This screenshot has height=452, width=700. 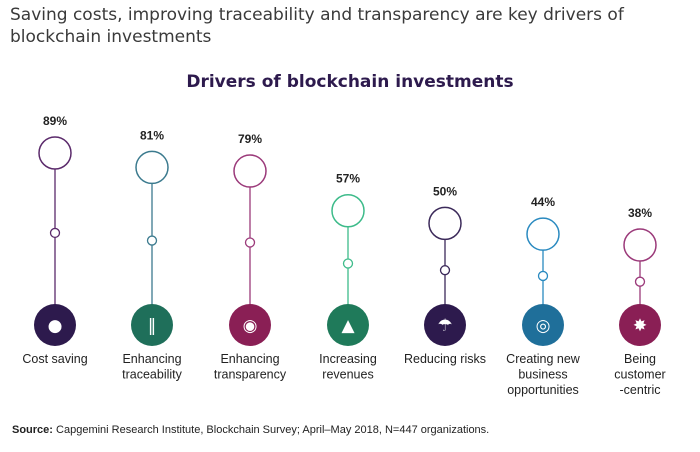 I want to click on value-label: 89%, so click(x=55, y=121).